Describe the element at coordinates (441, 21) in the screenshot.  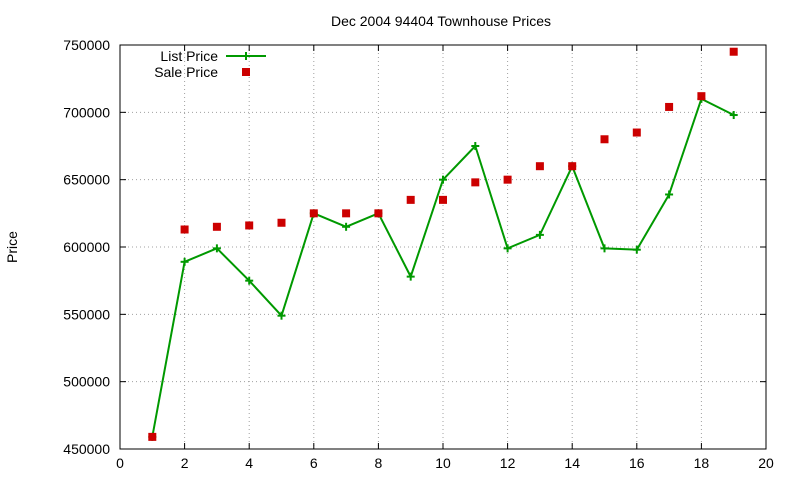
I see `chart-title: Dec 2004 94404 Townhouse Prices` at that location.